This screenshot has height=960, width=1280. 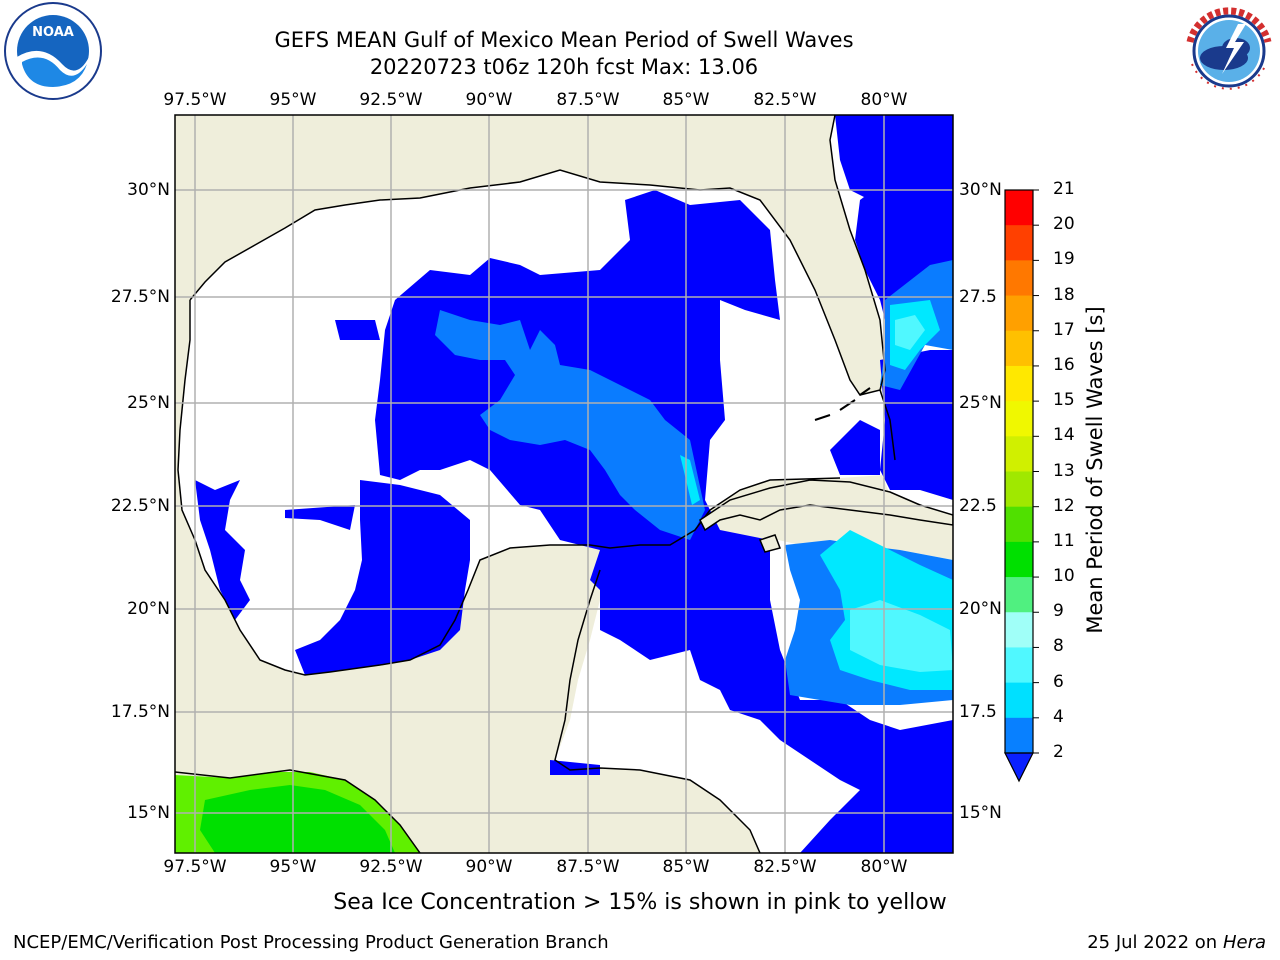 I want to click on lon-label-bottom: 92.5°W, so click(x=391, y=867).